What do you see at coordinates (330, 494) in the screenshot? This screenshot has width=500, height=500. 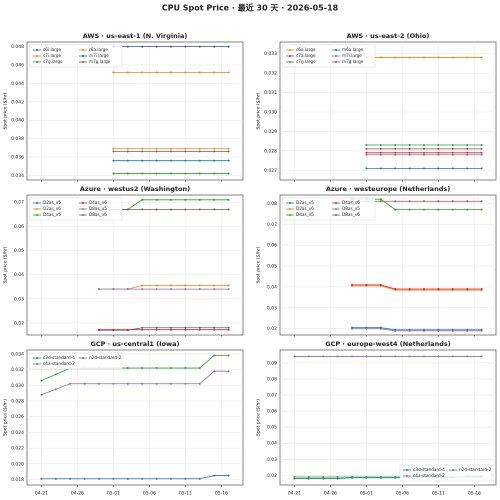 I see `x-tick-label: 04-26` at bounding box center [330, 494].